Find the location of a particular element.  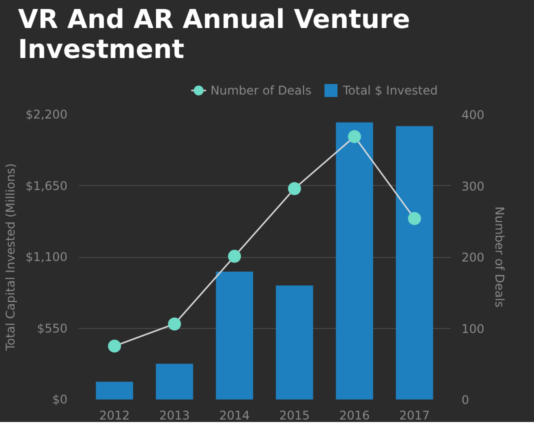

legend-label: Total $ Invested is located at coordinates (390, 91).